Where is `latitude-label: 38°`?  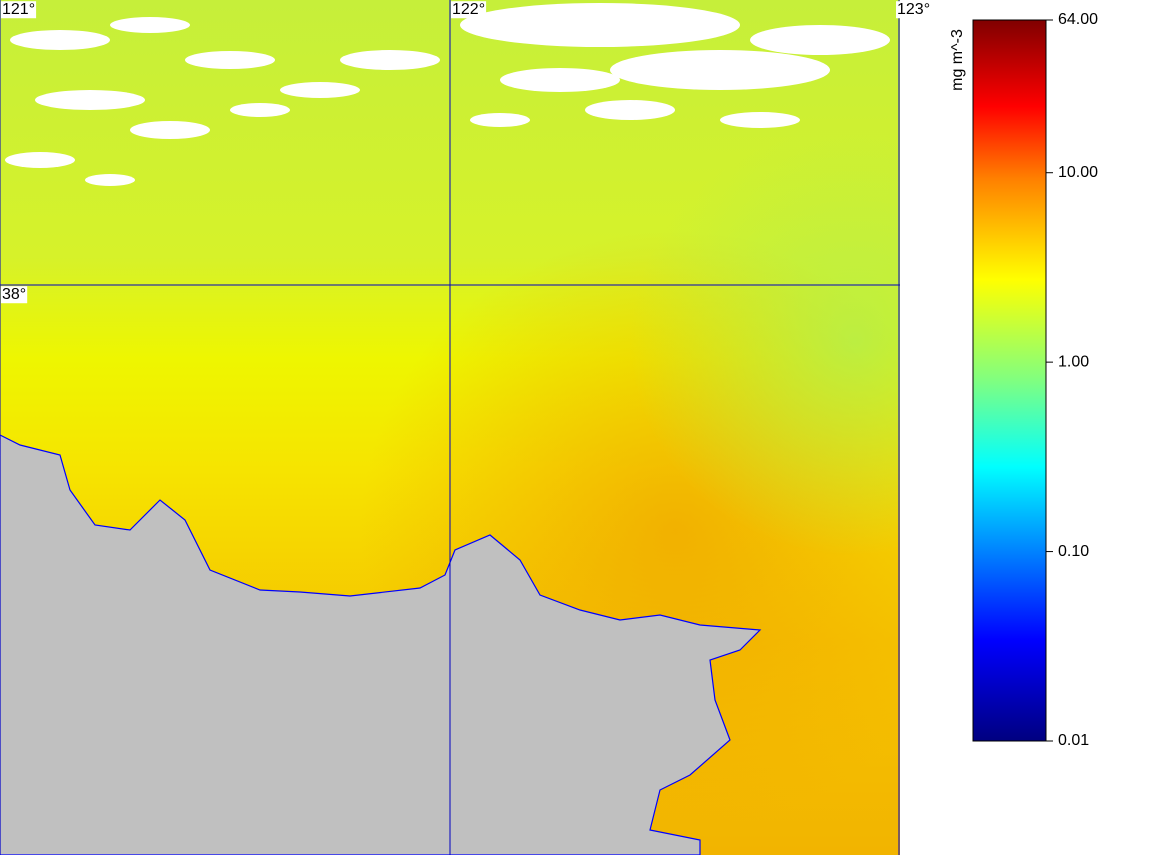 latitude-label: 38° is located at coordinates (14, 294).